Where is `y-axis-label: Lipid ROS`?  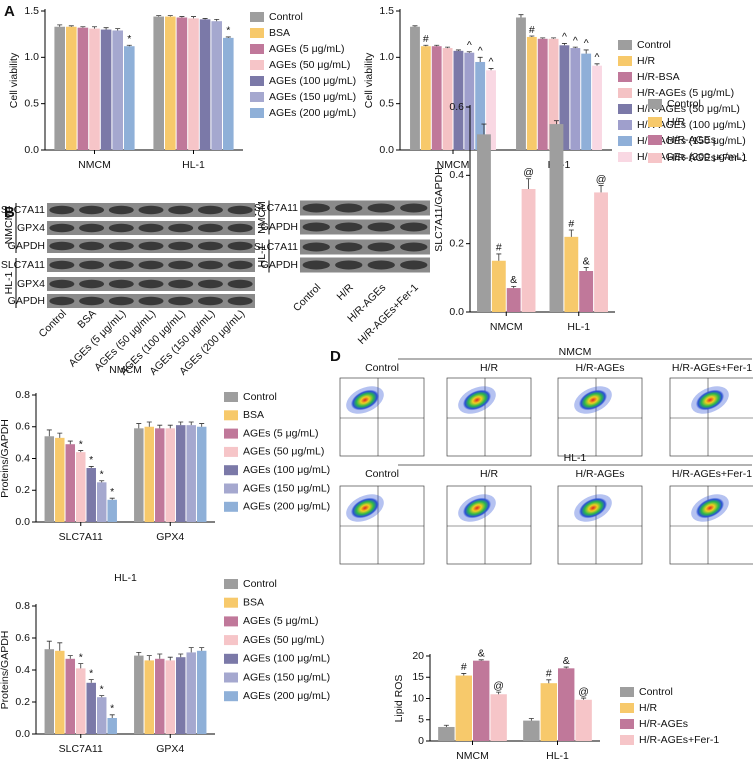
y-axis-label: Lipid ROS is located at coordinates (399, 699).